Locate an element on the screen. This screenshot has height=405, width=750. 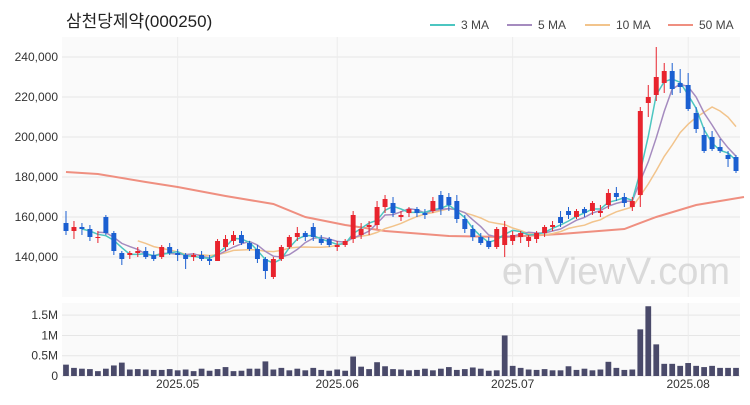
price-tick-label: 140,000 is located at coordinates (37, 257).